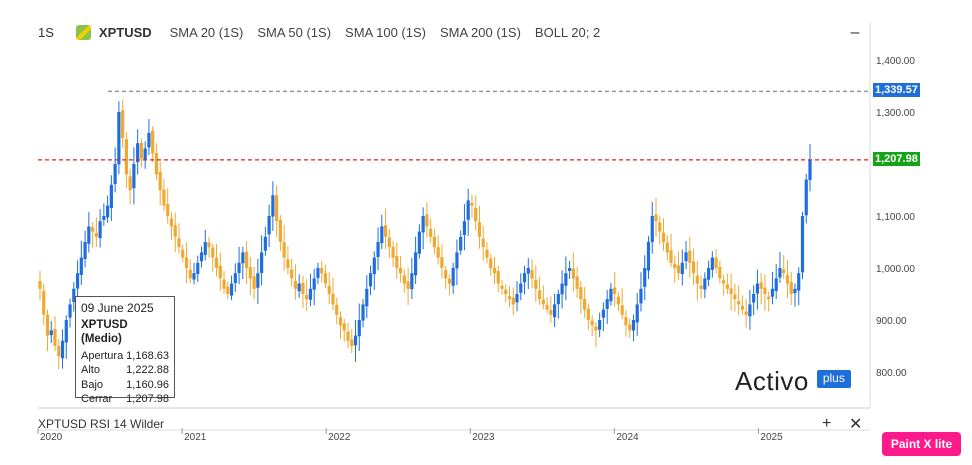 Image resolution: width=972 pixels, height=465 pixels. I want to click on indicator-sma-50: SMA 50 (1S), so click(294, 32).